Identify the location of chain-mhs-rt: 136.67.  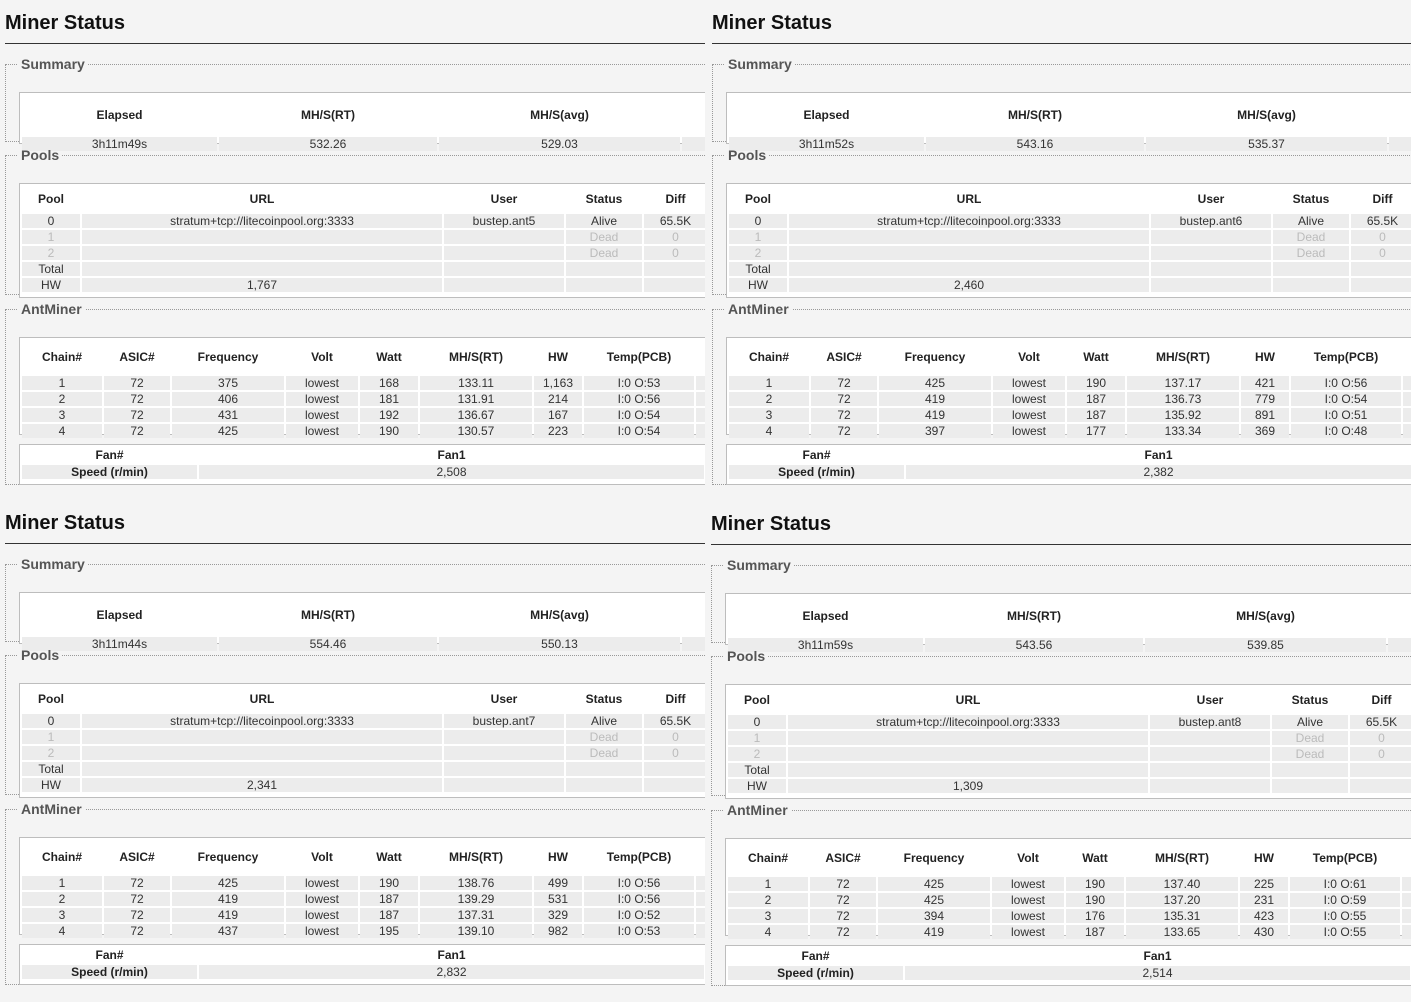
(476, 415).